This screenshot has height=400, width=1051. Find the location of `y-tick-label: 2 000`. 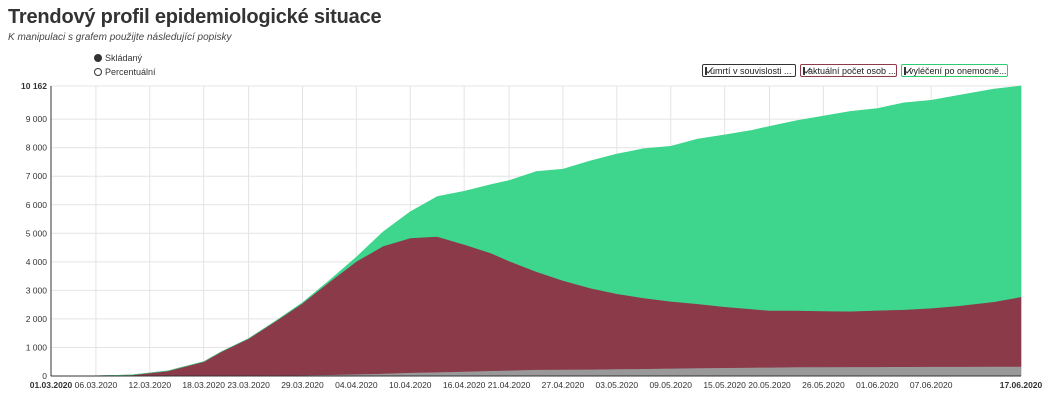

y-tick-label: 2 000 is located at coordinates (37, 319).